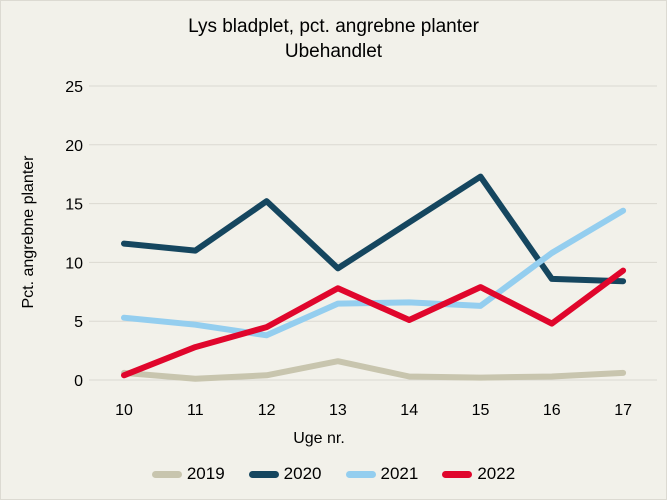 This screenshot has height=500, width=667. I want to click on x-tick-label: 13, so click(338, 410).